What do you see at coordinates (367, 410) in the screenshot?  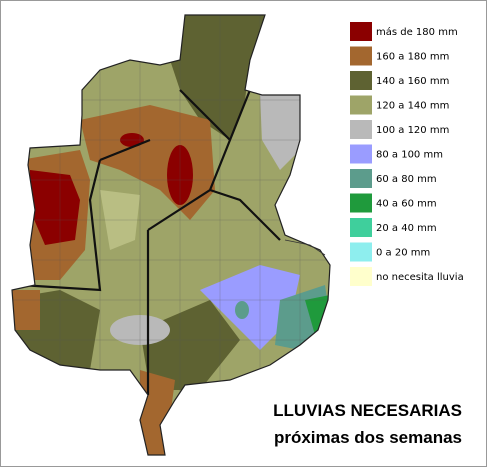 I see `title-line-1: LLUVIAS NECESARIAS` at bounding box center [367, 410].